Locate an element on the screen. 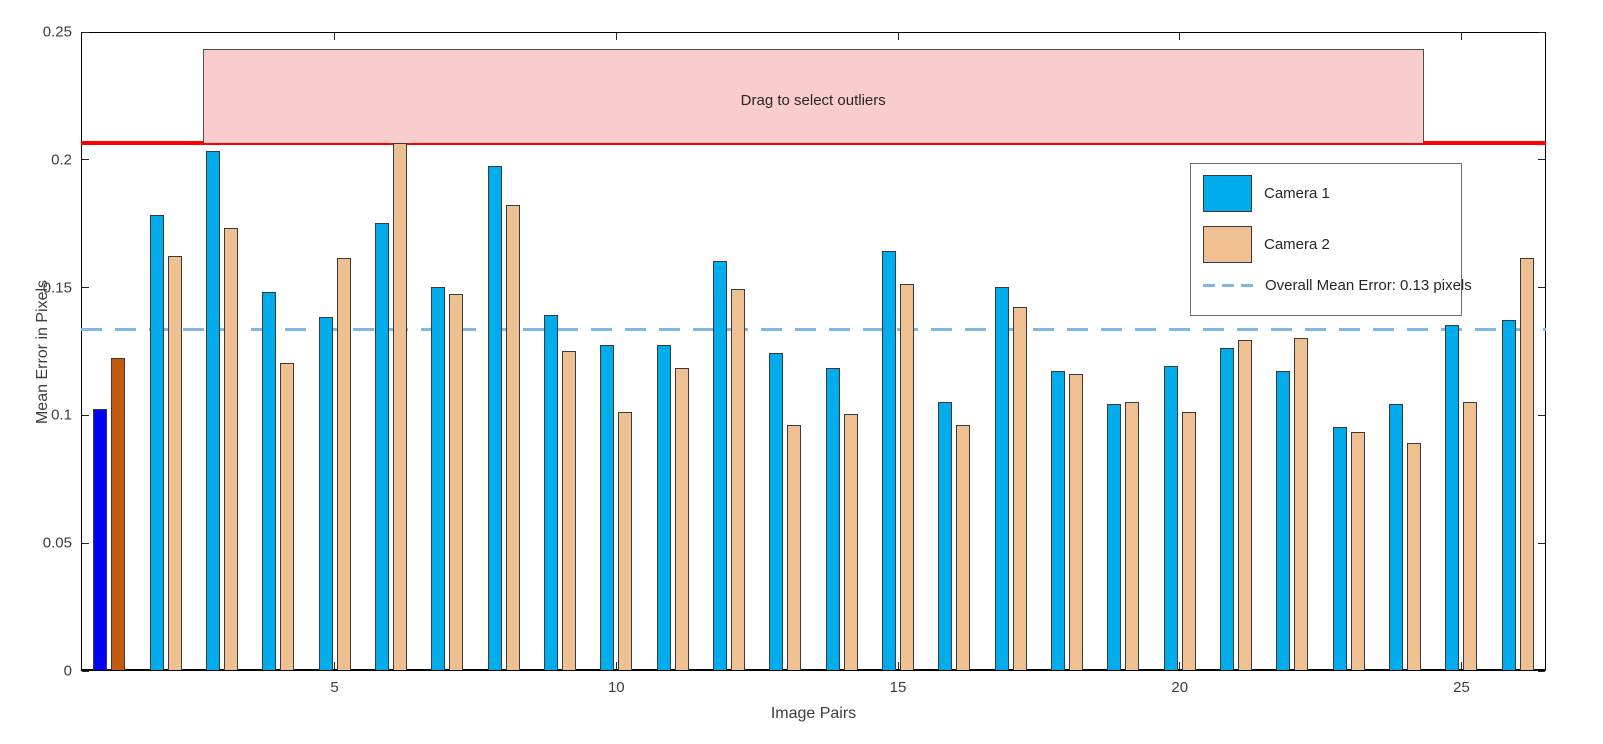 The height and width of the screenshot is (744, 1603). legend-item-mean-error: Overall Mean Error: 0.13 pixels is located at coordinates (1337, 285).